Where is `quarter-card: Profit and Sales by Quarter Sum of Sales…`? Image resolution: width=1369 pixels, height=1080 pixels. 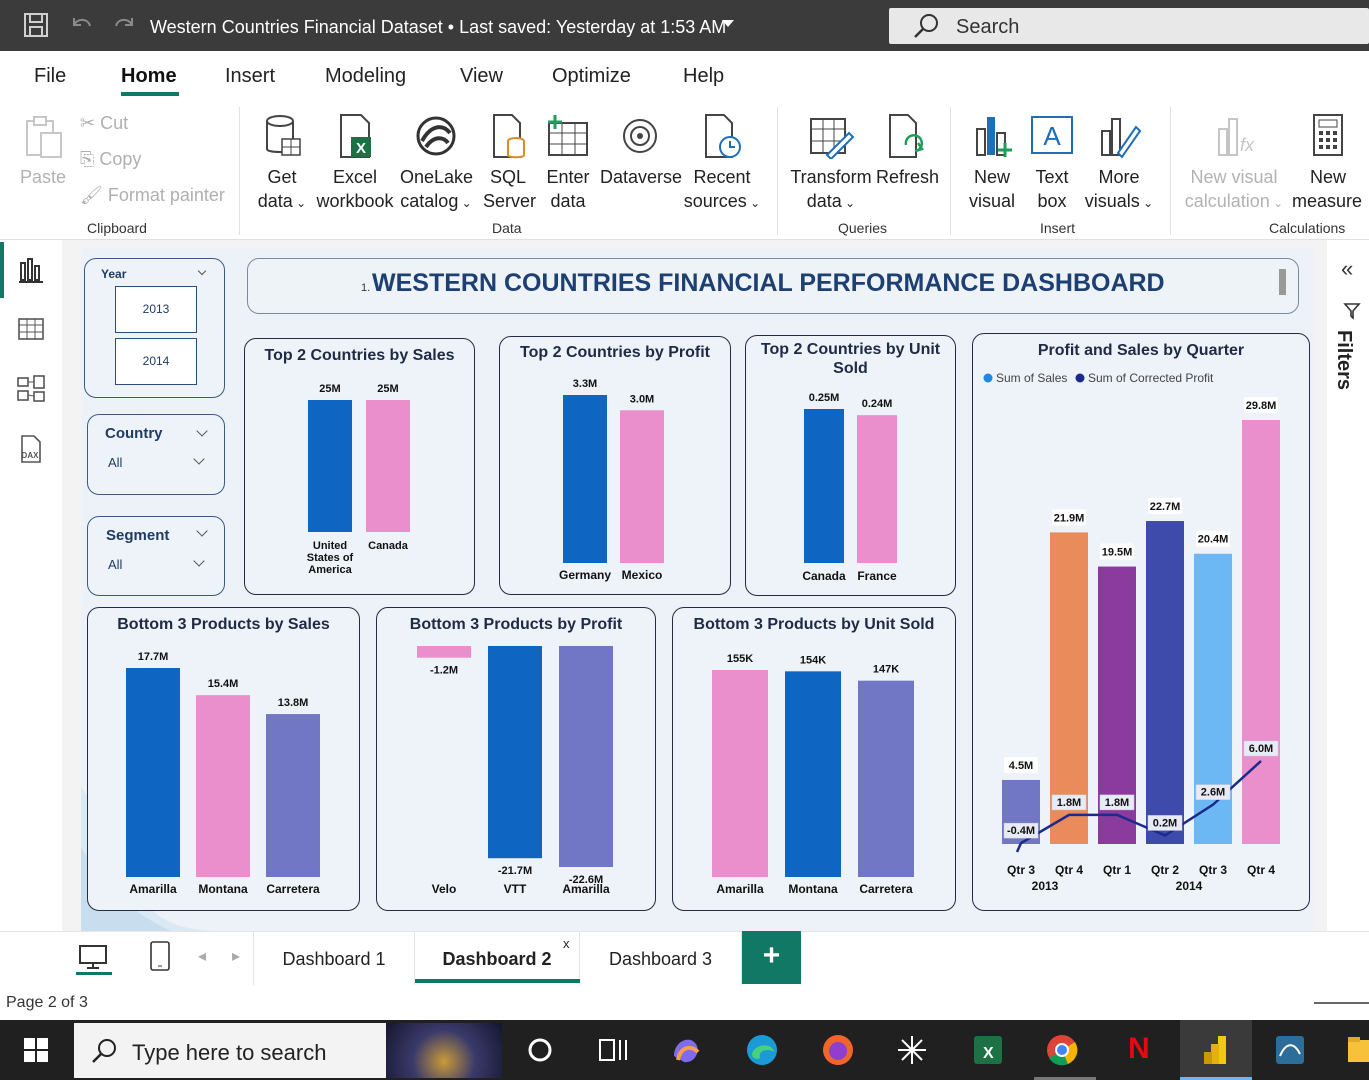
quarter-card: Profit and Sales by Quarter Sum of Sales… is located at coordinates (1141, 622).